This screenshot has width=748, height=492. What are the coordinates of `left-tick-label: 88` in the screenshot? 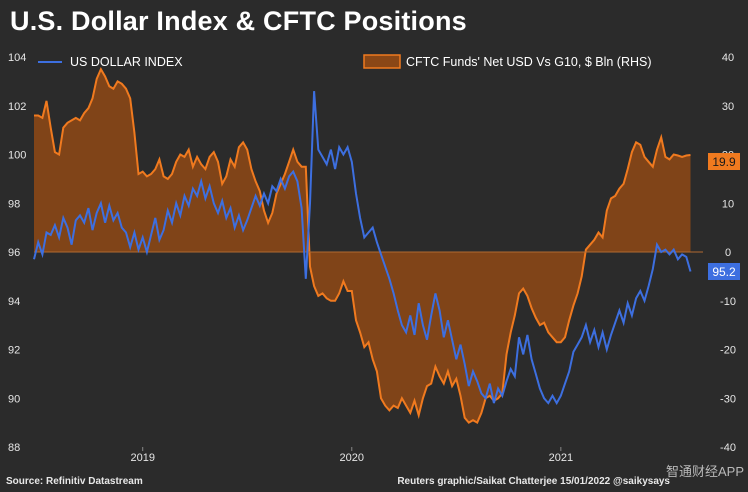 It's located at (14, 448).